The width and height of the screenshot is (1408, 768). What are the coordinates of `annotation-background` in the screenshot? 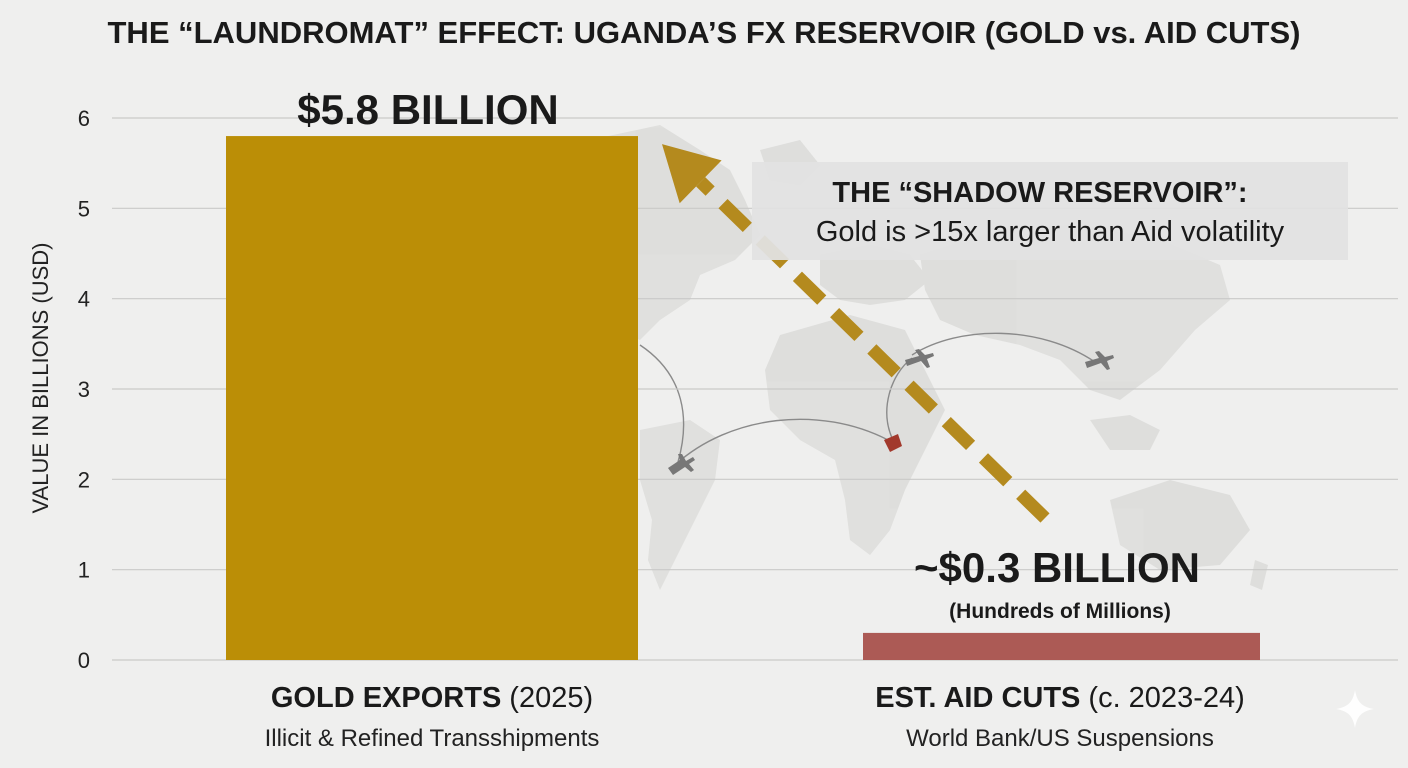 It's located at (1050, 211).